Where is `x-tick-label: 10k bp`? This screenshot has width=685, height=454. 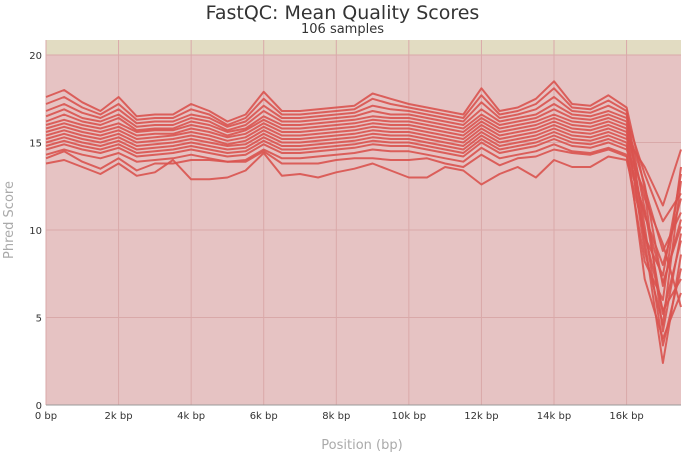
x-tick-label: 10k bp is located at coordinates (409, 416).